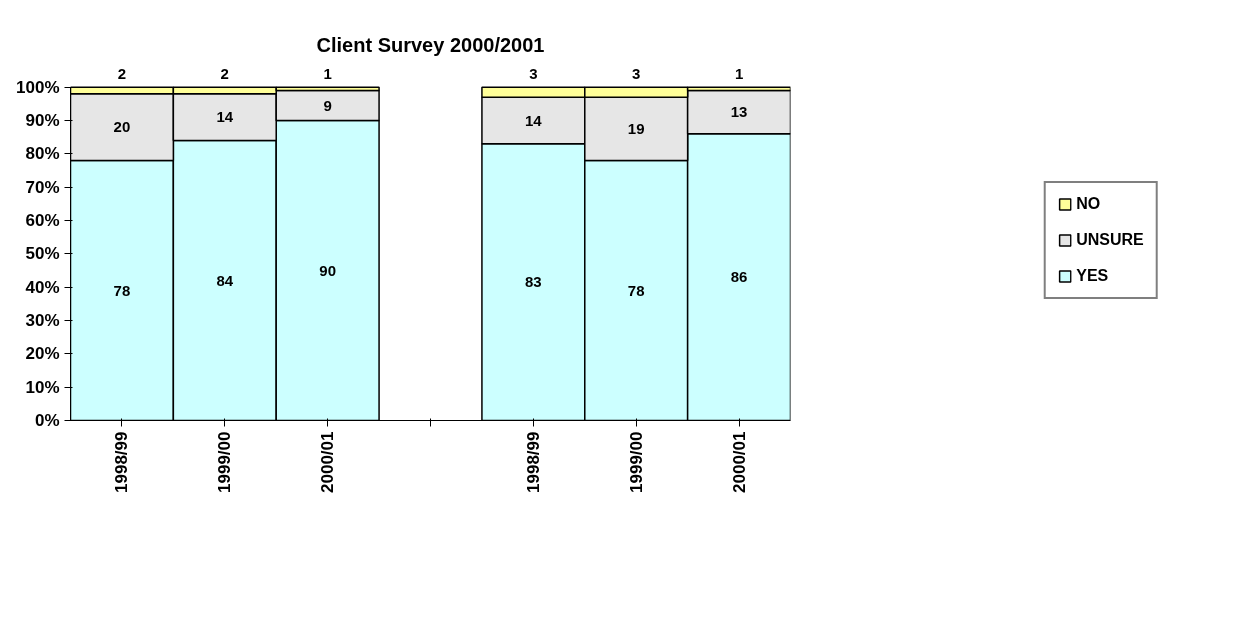  Describe the element at coordinates (1110, 240) in the screenshot. I see `legend-label: UNSURE` at that location.